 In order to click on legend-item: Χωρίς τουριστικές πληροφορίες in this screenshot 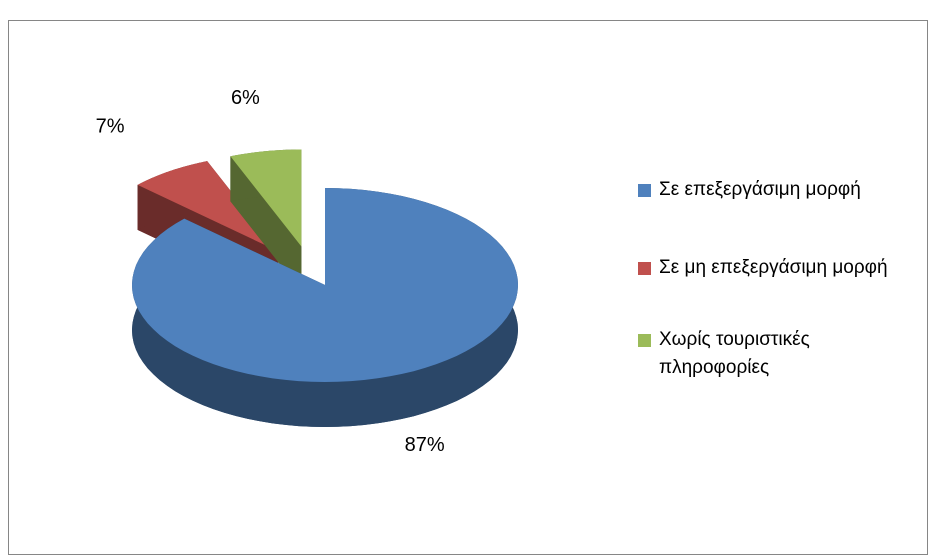, I will do `click(773, 354)`.